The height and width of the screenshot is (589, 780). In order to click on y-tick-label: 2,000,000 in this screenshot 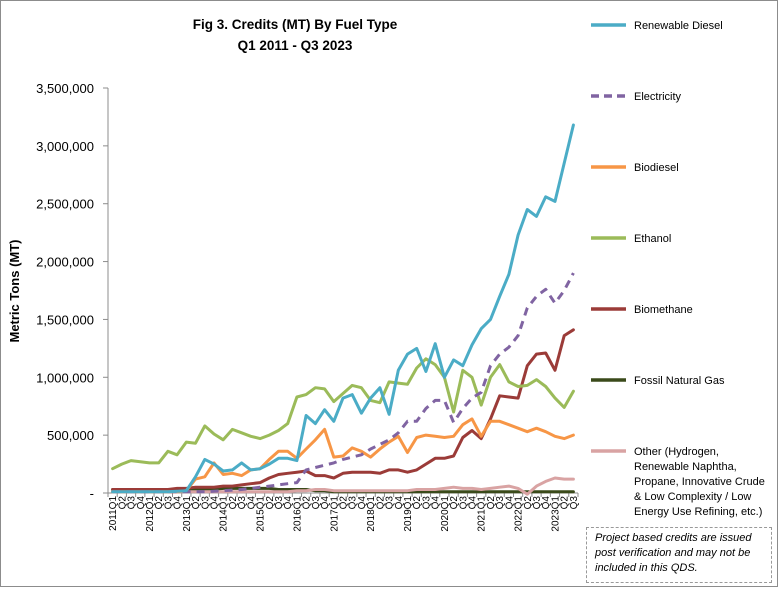, I will do `click(65, 262)`.